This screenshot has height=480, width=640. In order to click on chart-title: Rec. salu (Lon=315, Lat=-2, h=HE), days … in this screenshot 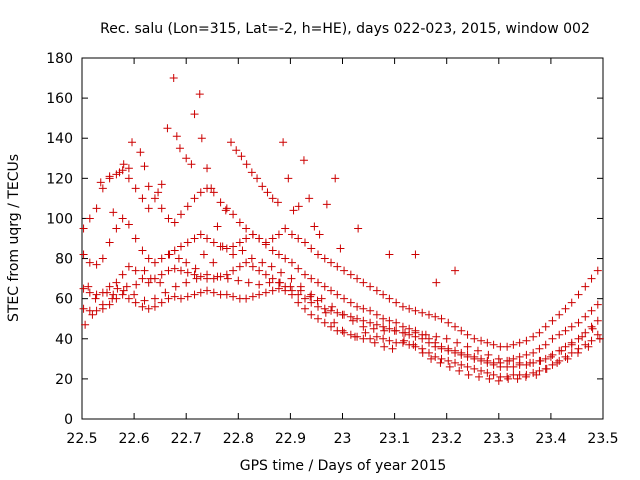, I will do `click(345, 29)`.